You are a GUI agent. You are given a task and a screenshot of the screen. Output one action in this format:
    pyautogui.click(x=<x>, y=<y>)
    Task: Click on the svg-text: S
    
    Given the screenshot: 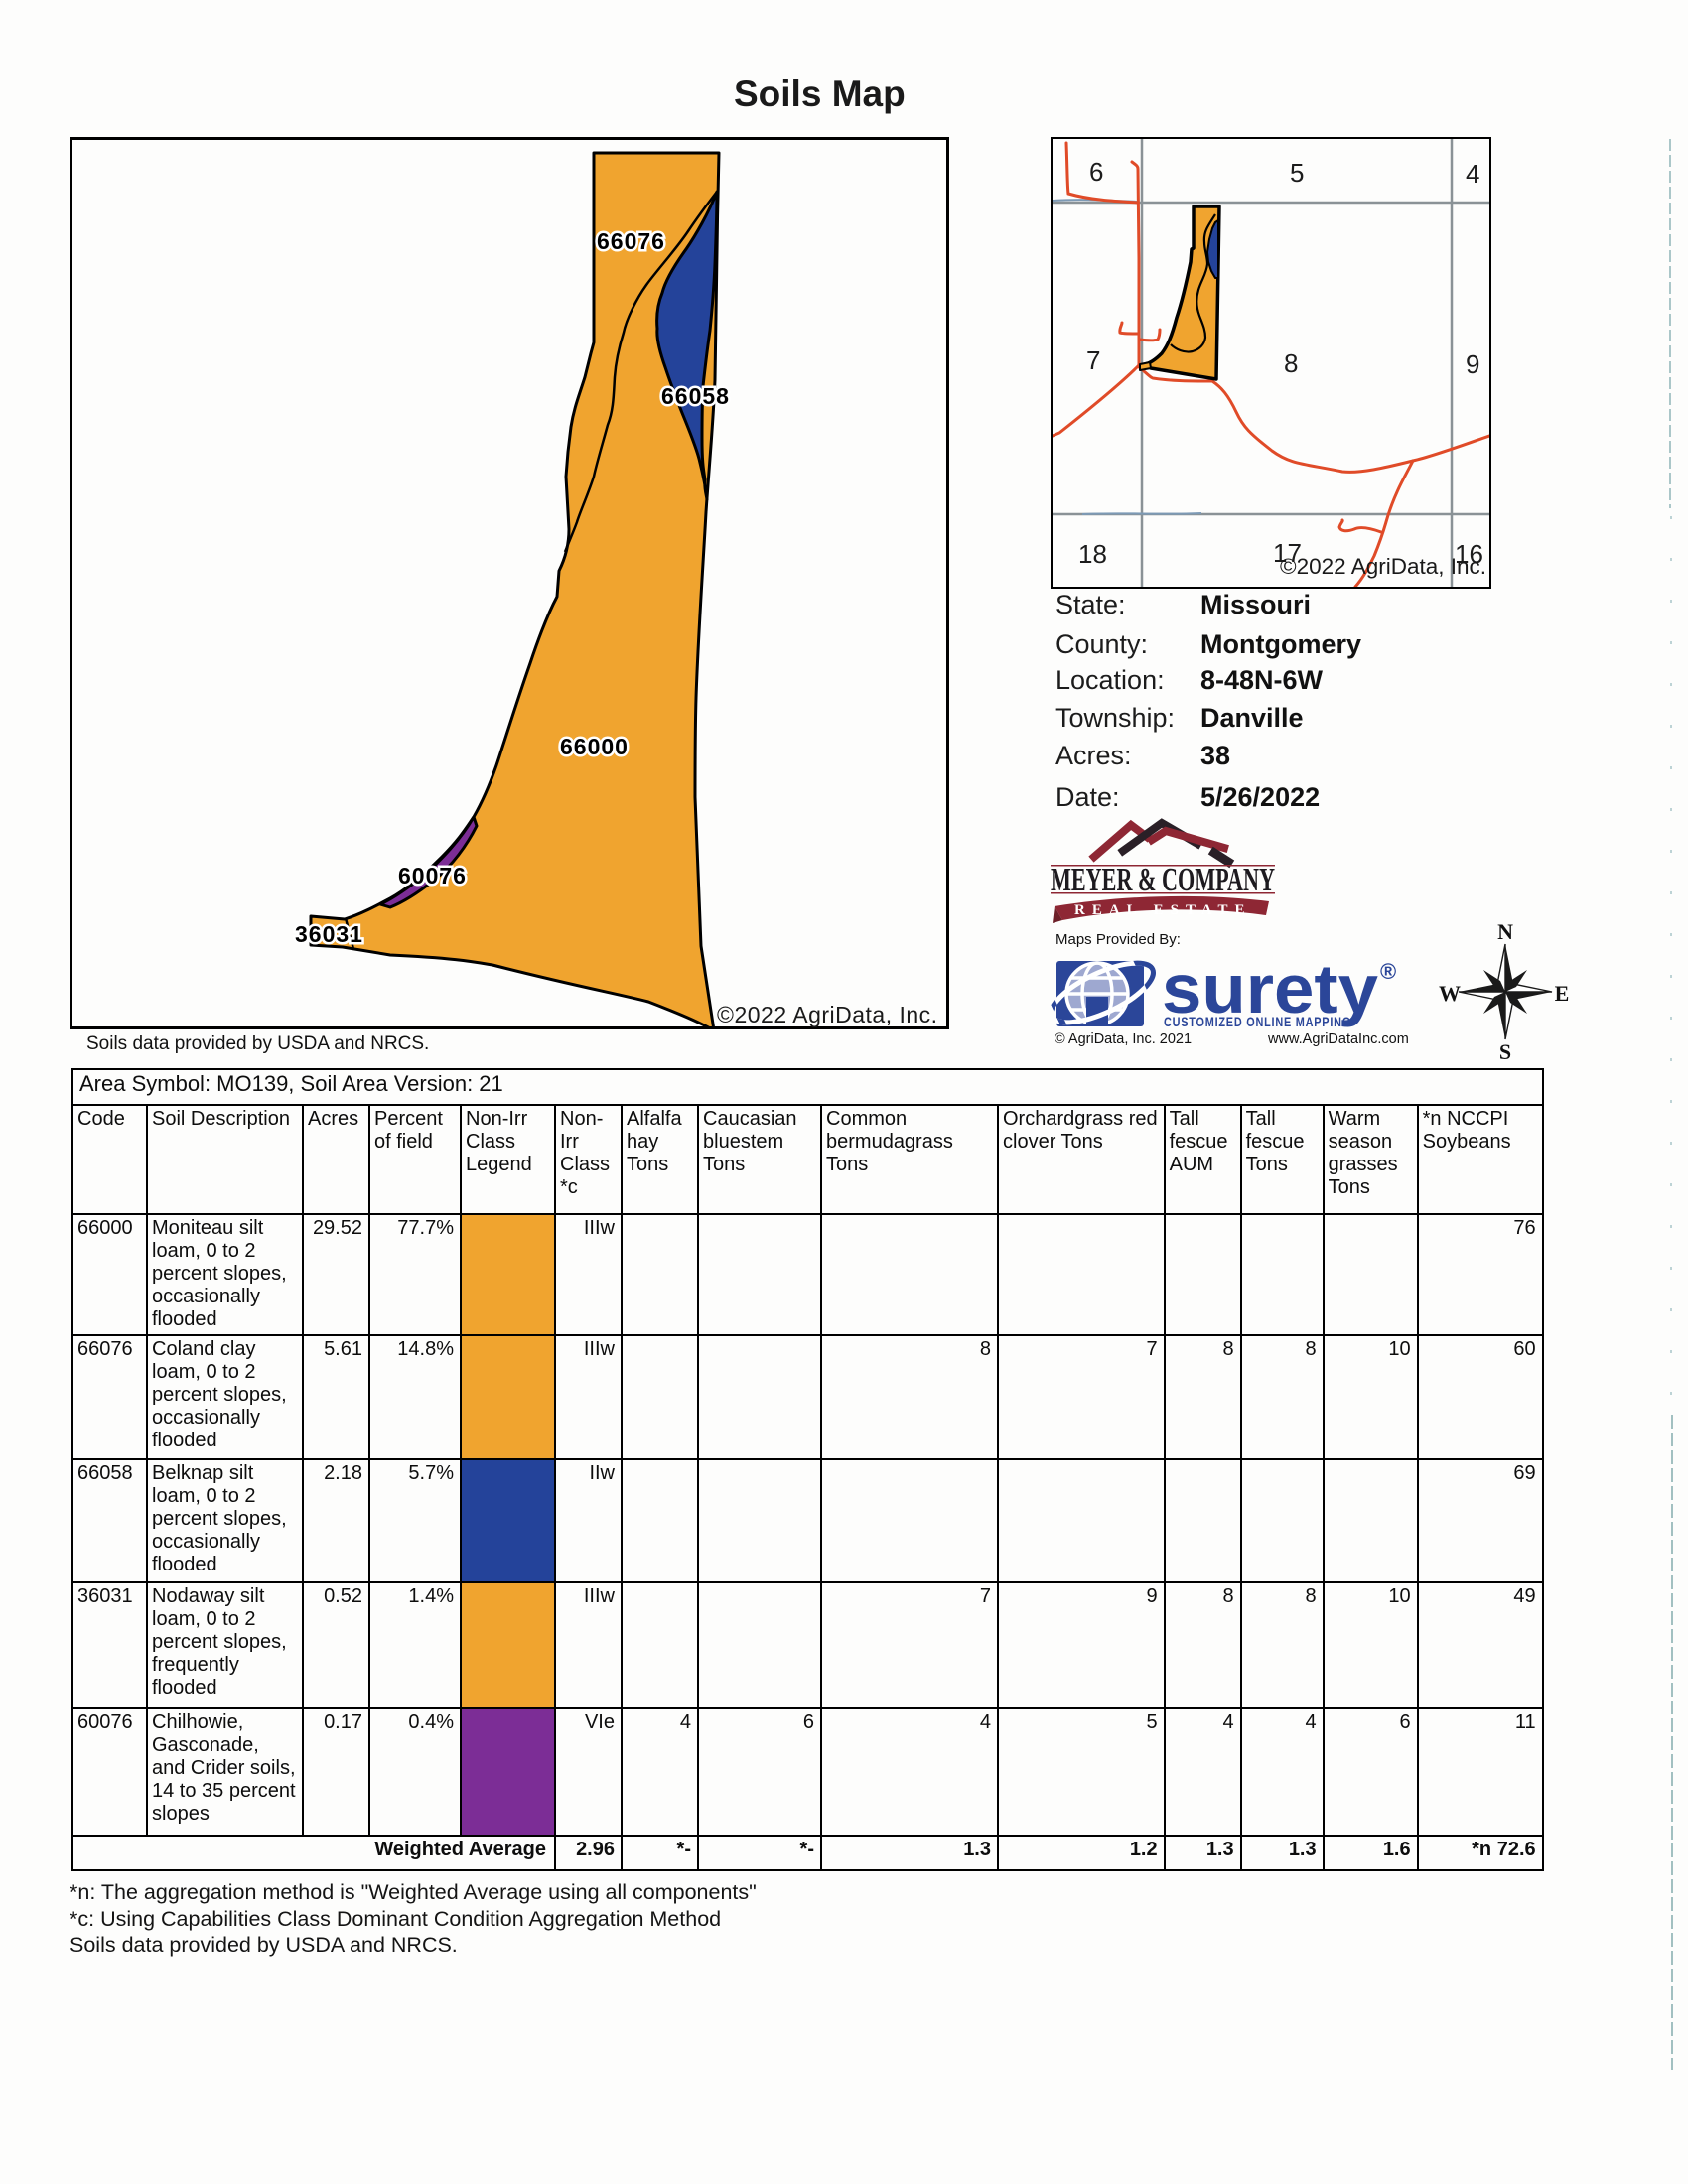 What is the action you would take?
    pyautogui.click(x=1505, y=1051)
    